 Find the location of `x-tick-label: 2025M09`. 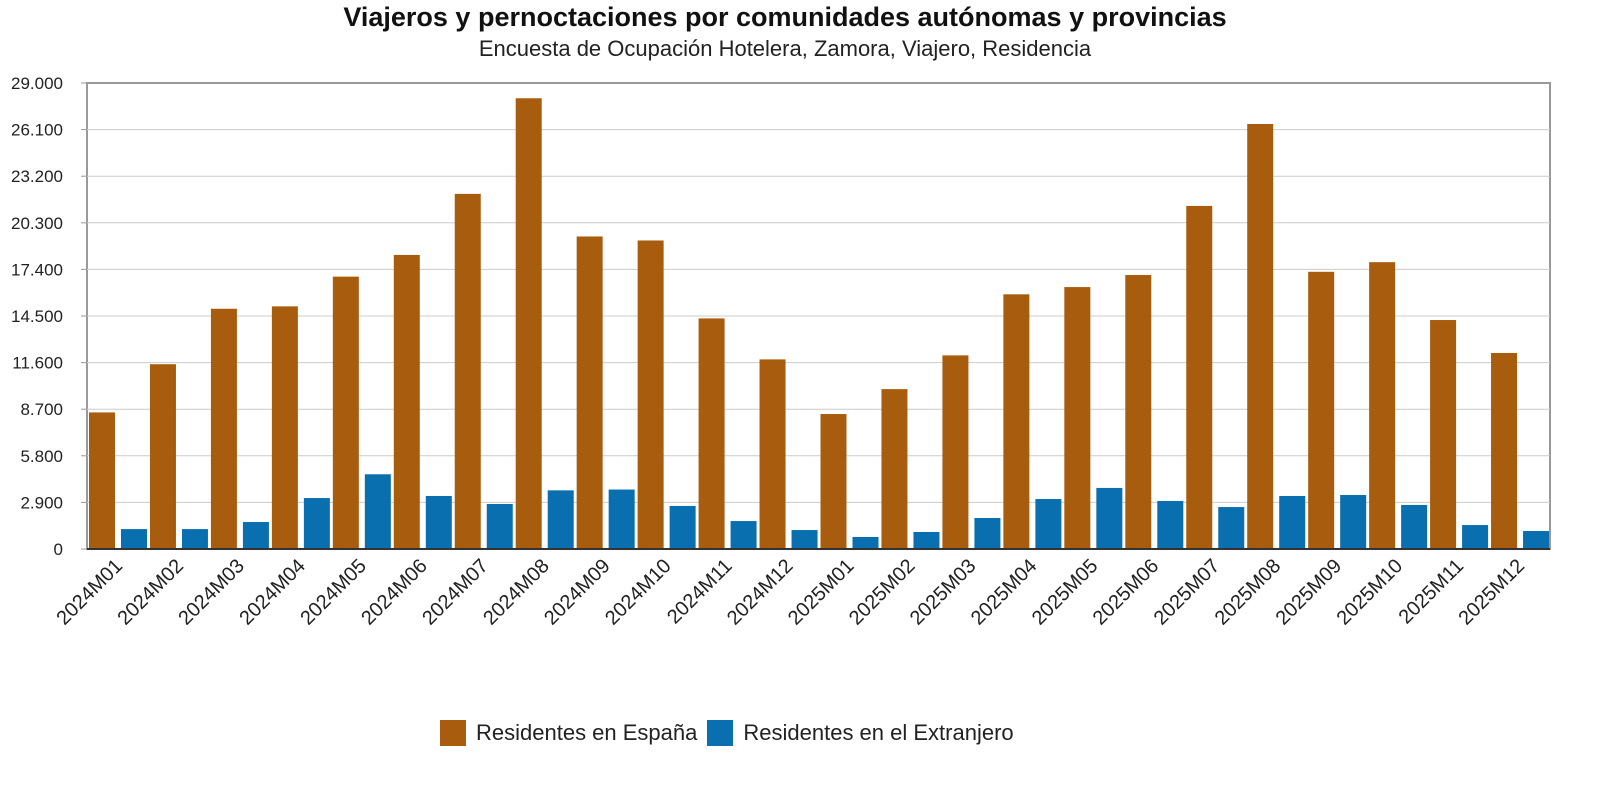

x-tick-label: 2025M09 is located at coordinates (1309, 592).